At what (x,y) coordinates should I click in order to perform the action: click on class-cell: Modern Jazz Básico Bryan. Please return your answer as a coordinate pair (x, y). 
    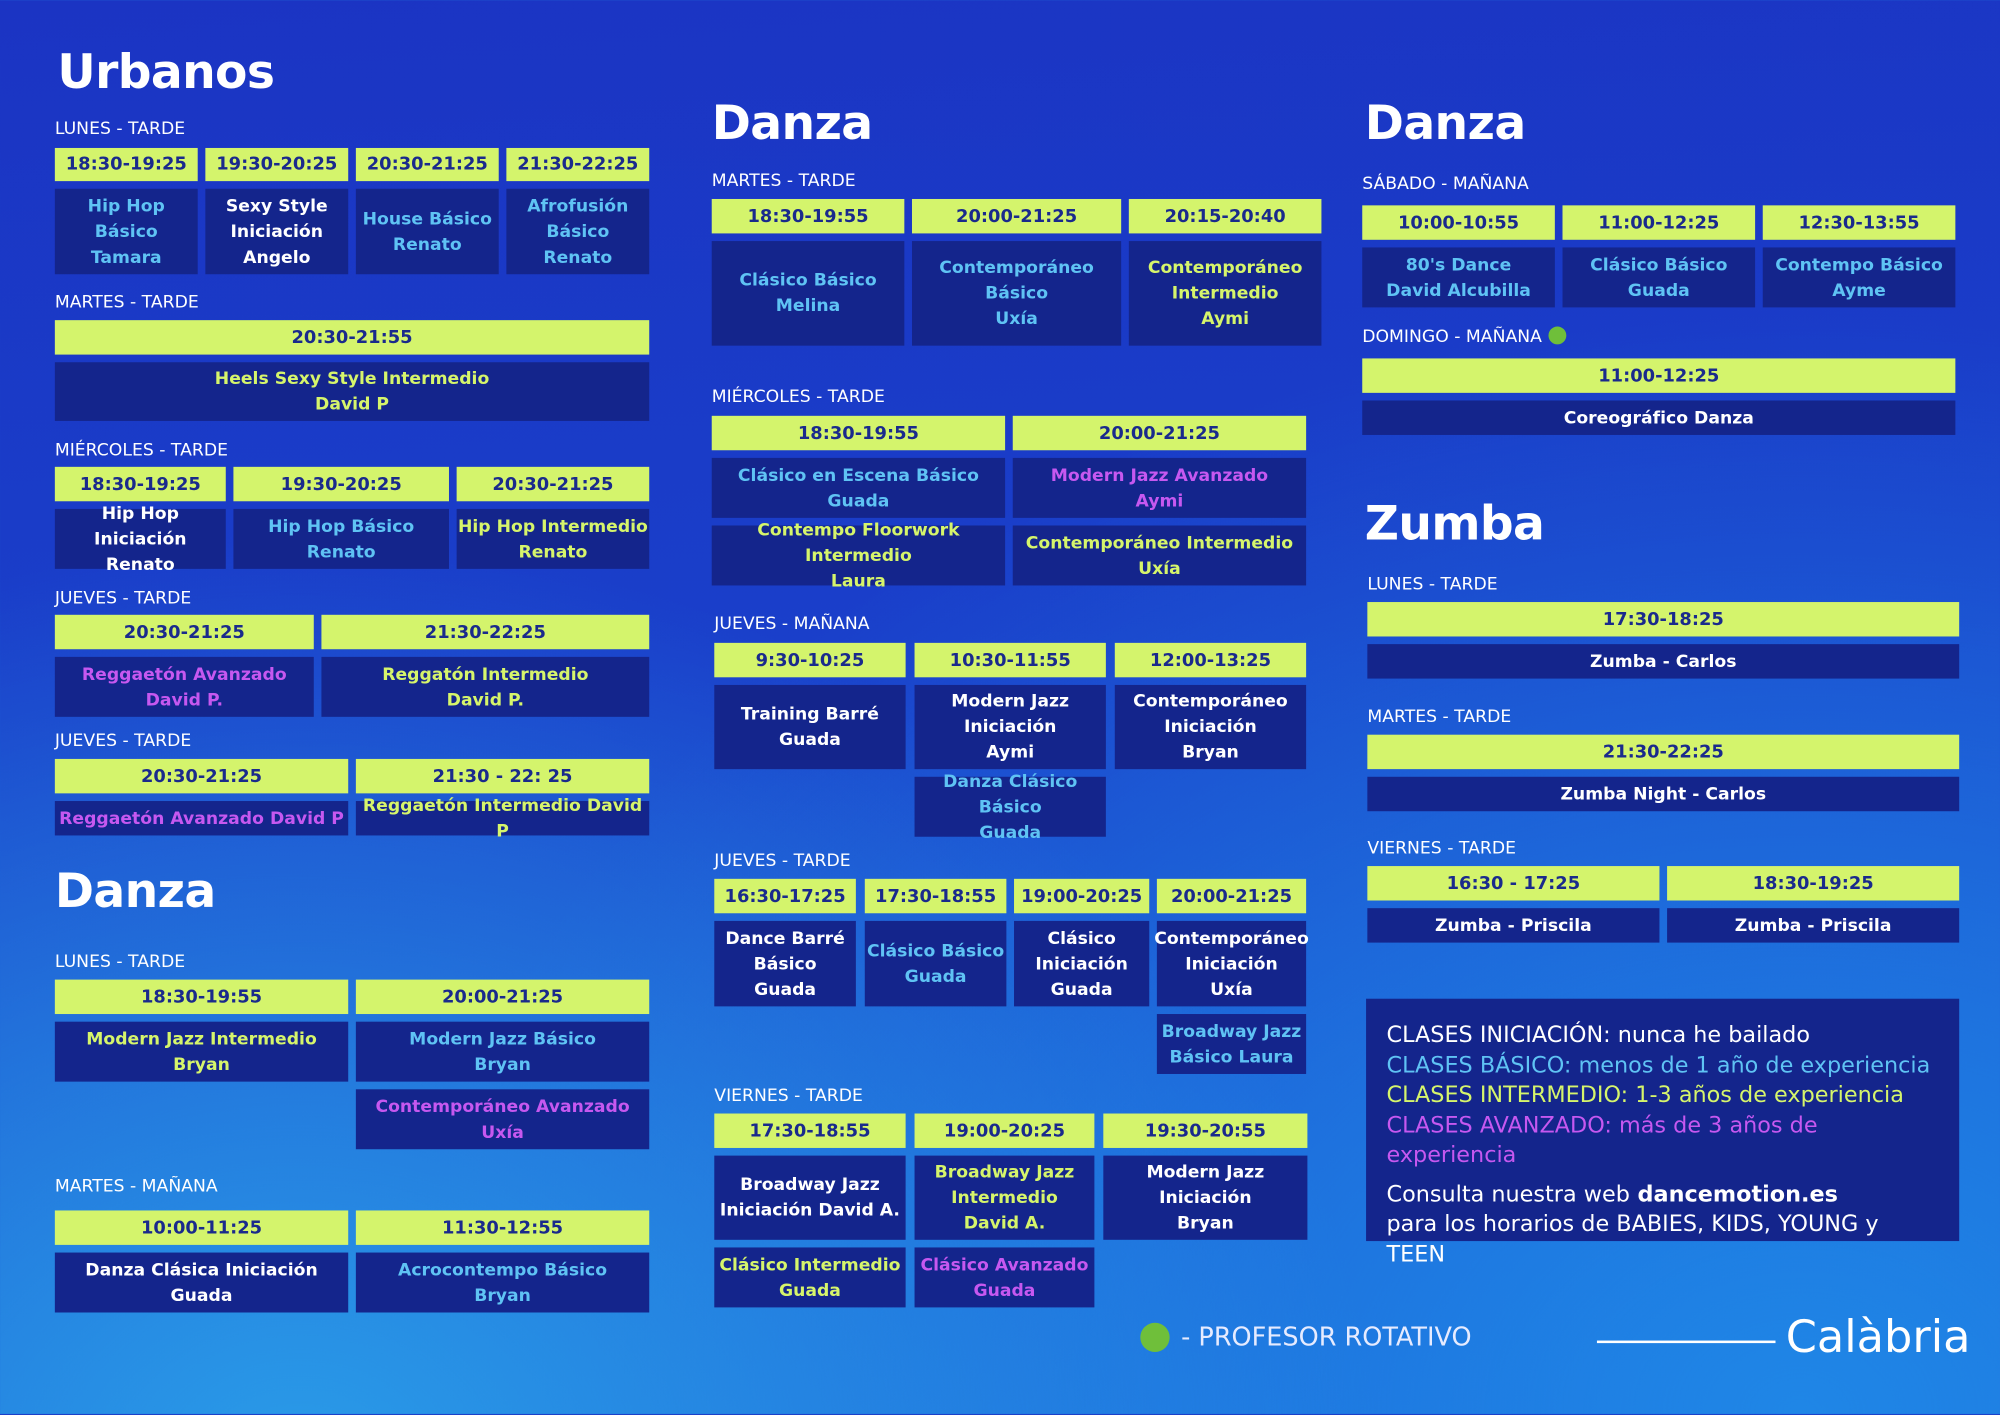
    Looking at the image, I should click on (502, 1051).